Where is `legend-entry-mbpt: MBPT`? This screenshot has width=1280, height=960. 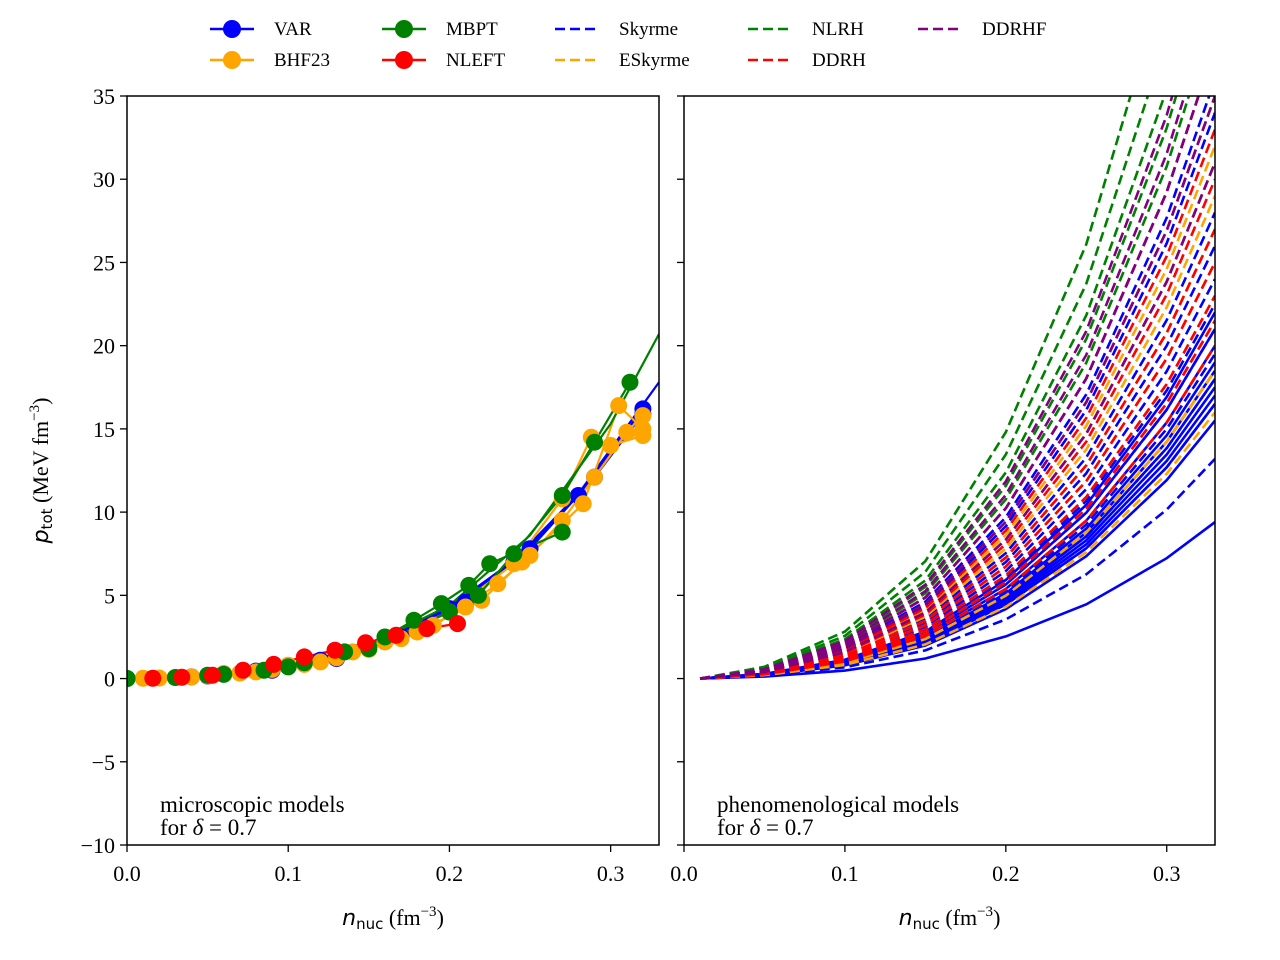
legend-entry-mbpt: MBPT is located at coordinates (440, 29).